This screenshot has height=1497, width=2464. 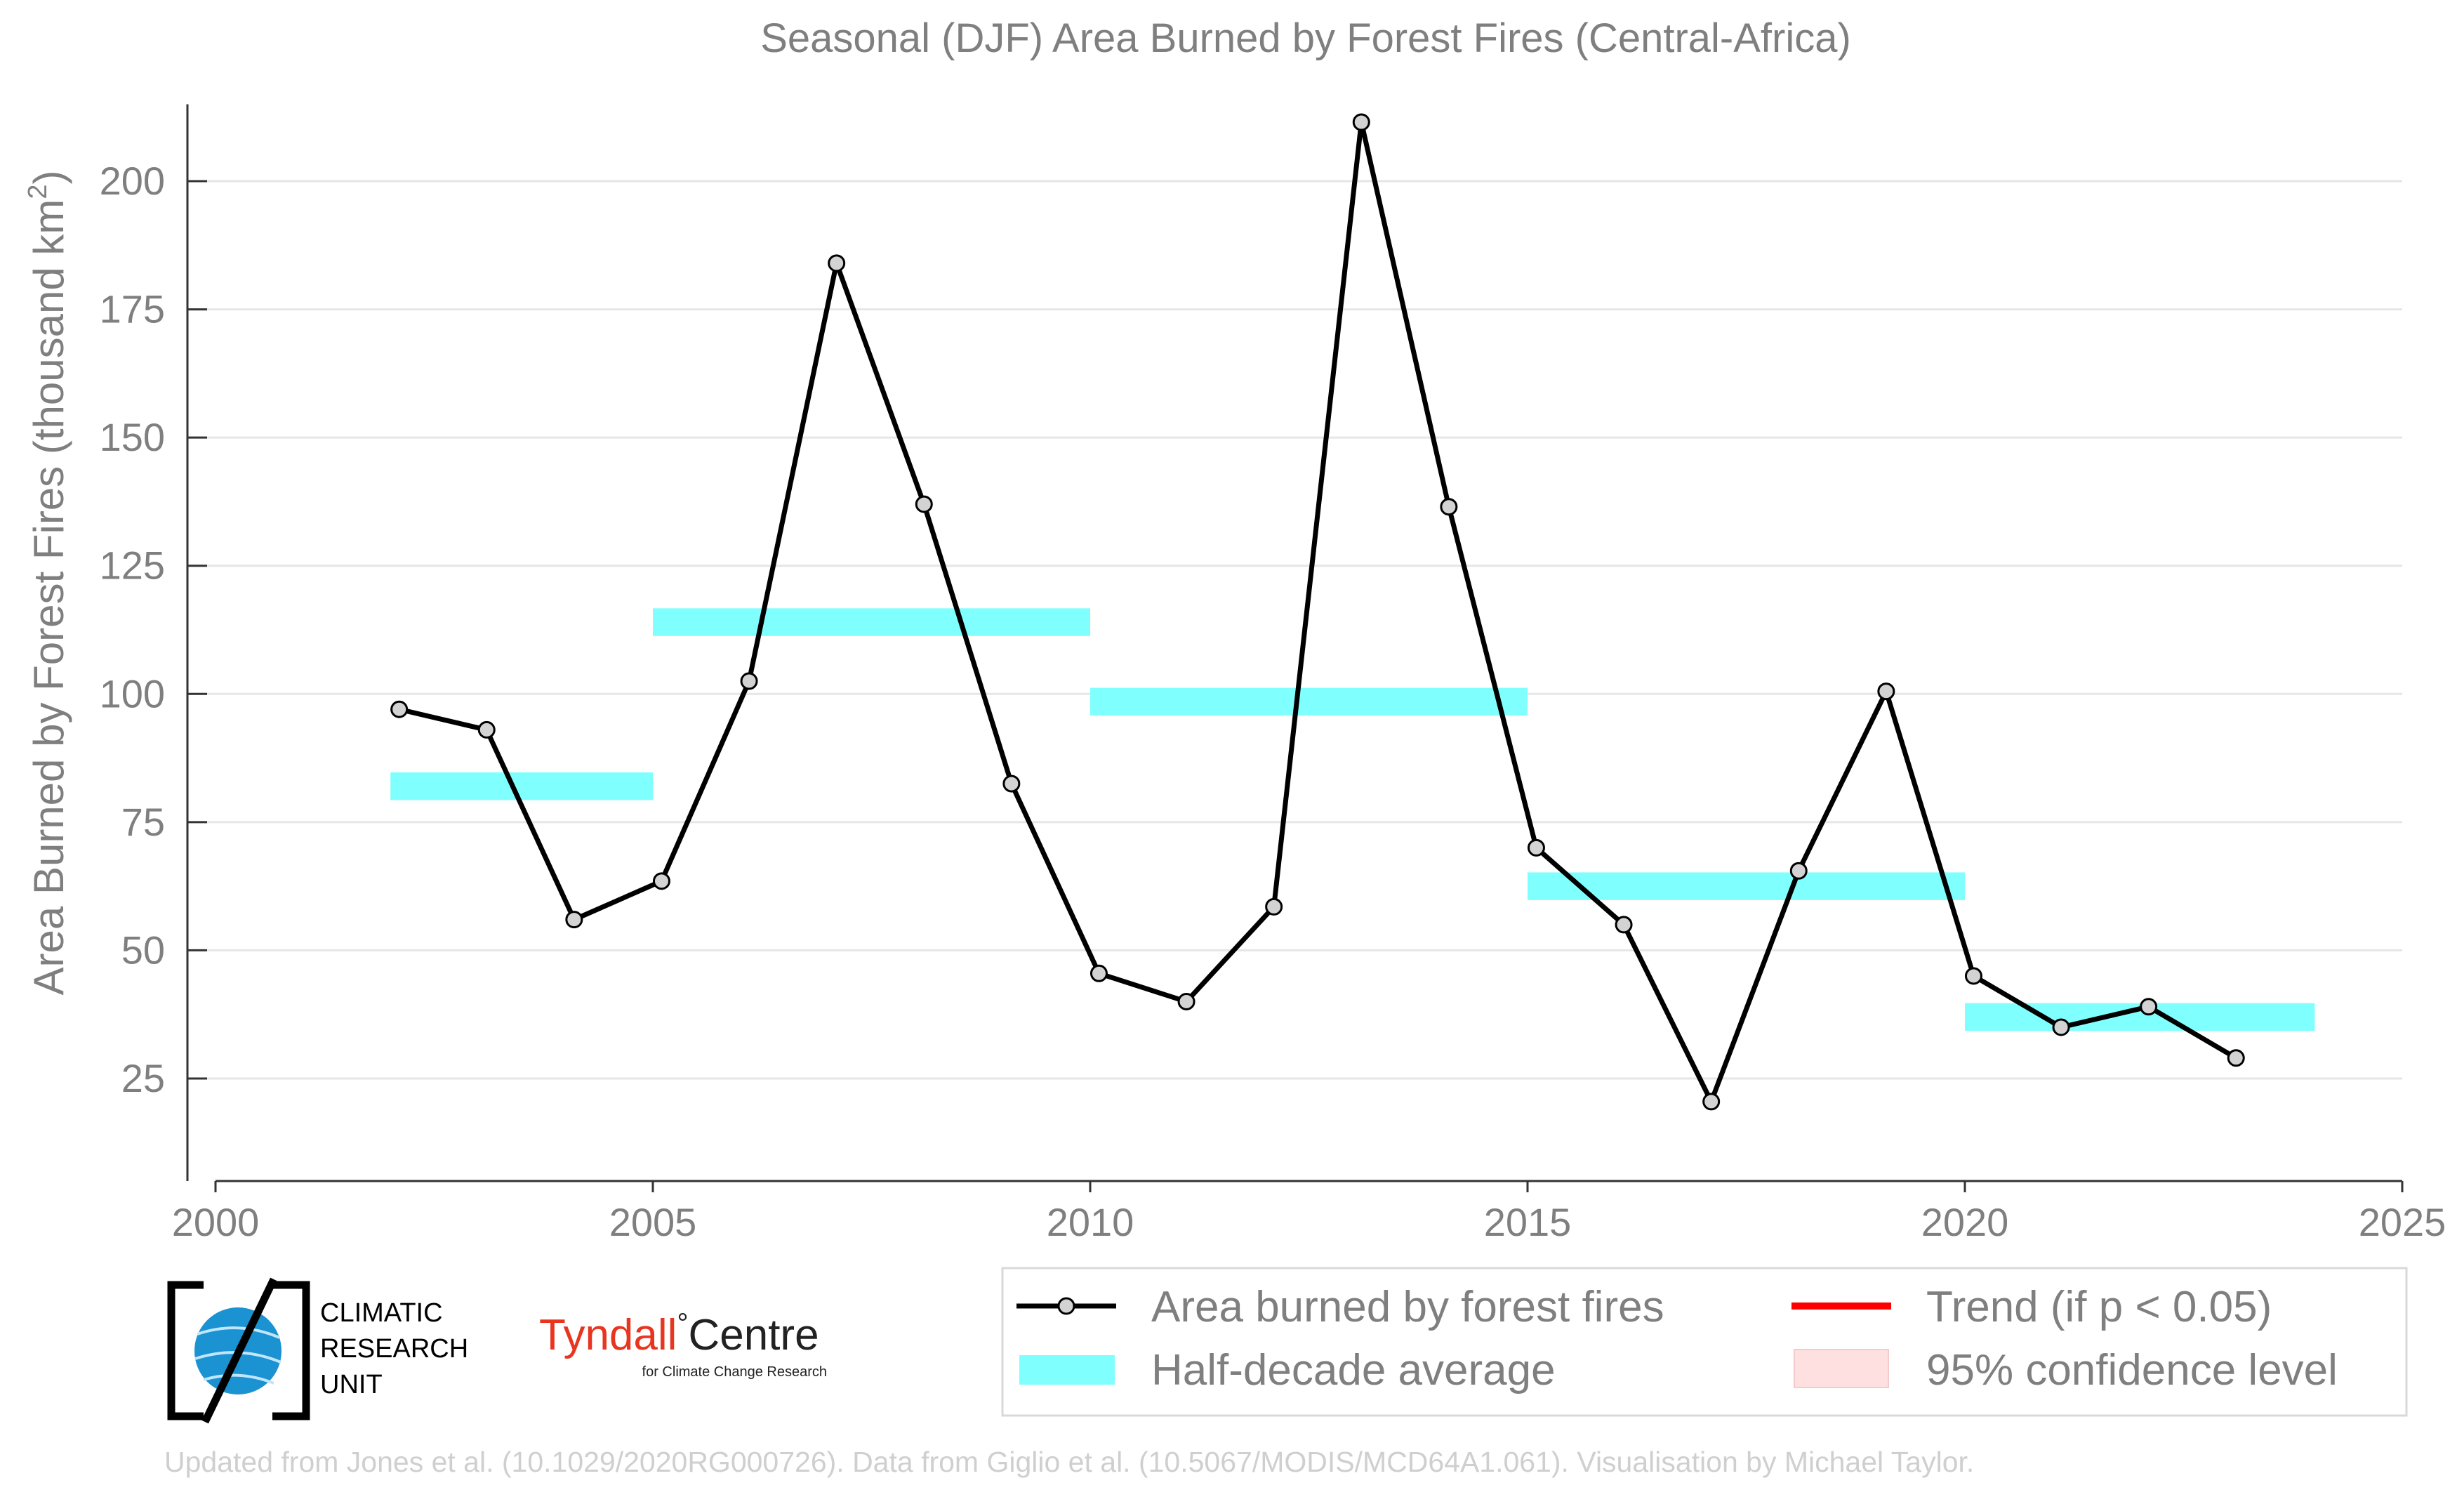 What do you see at coordinates (143, 822) in the screenshot?
I see `y-tick-label: 75` at bounding box center [143, 822].